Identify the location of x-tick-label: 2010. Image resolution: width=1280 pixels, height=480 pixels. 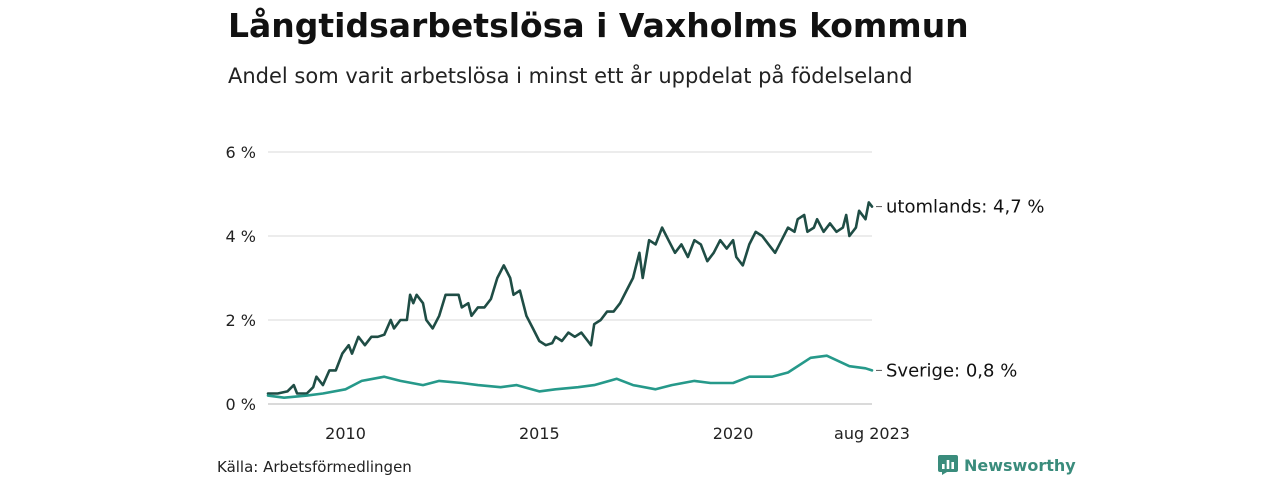
(345, 433).